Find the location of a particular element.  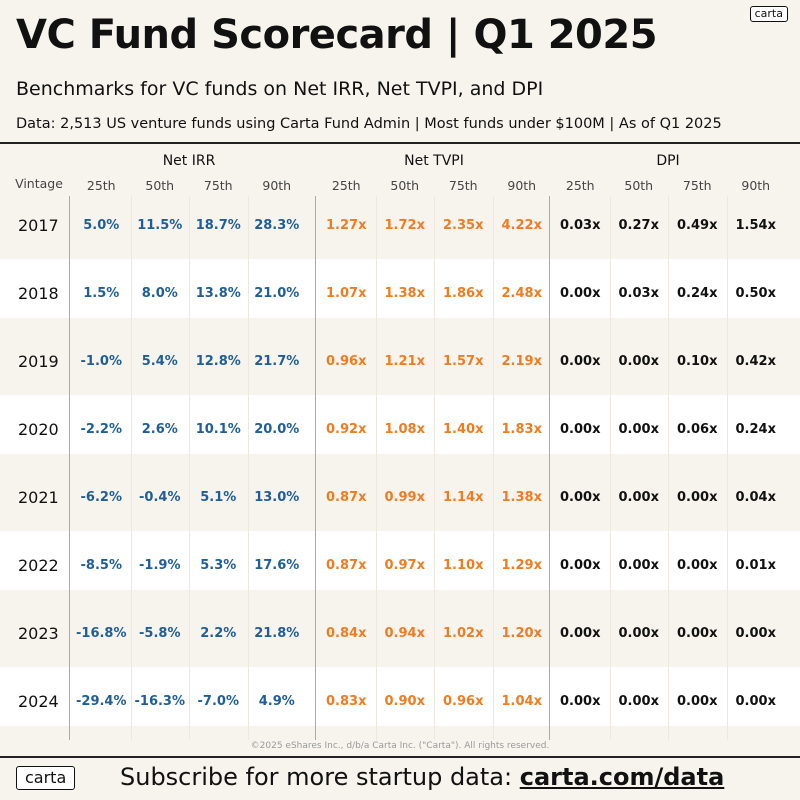

cta-text: Subscribe for more startup data: is located at coordinates (320, 777).